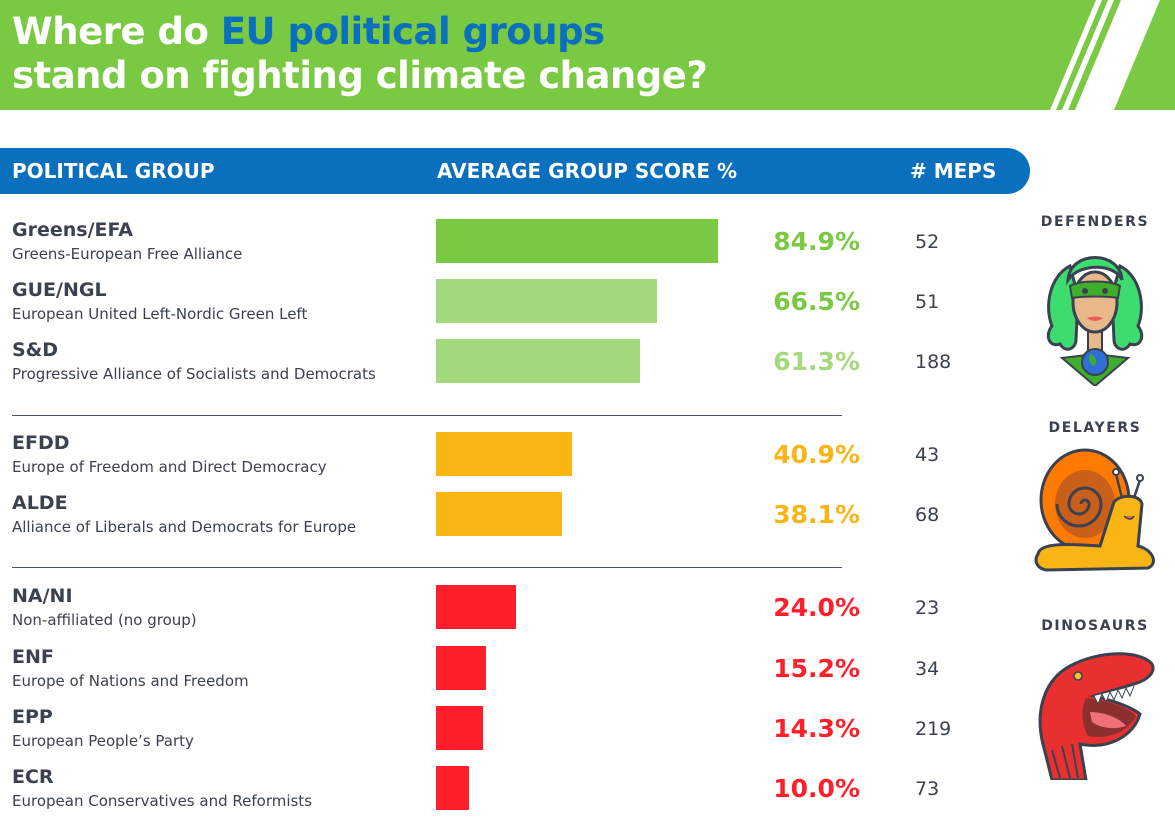 This screenshot has width=1175, height=826. Describe the element at coordinates (1095, 321) in the screenshot. I see `superhero-icon` at that location.